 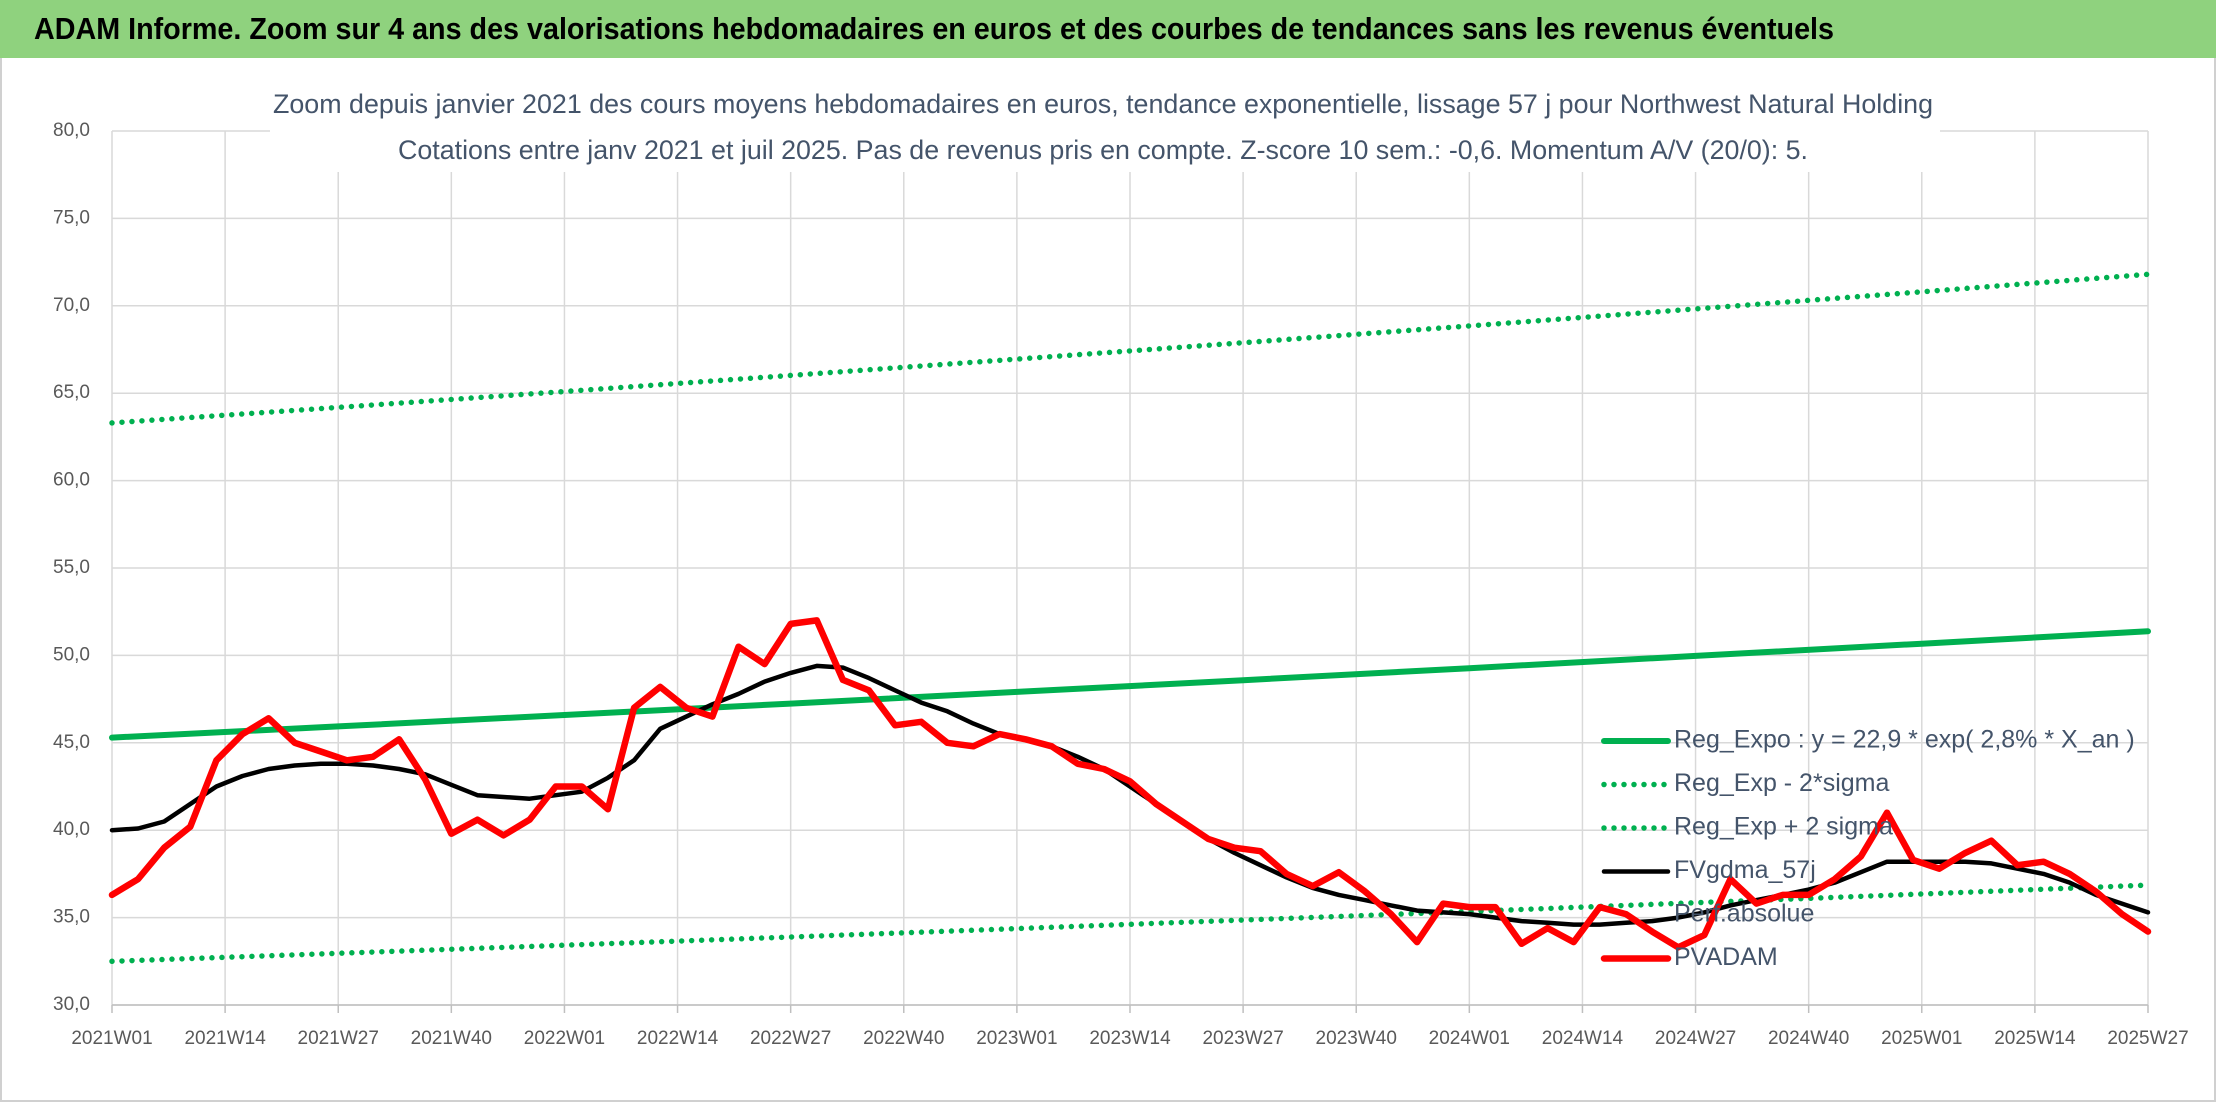 What do you see at coordinates (451, 1038) in the screenshot?
I see `x-tick-label: 2021W40` at bounding box center [451, 1038].